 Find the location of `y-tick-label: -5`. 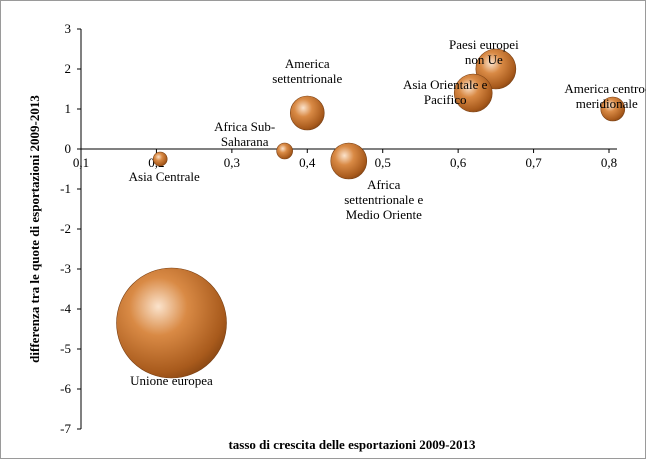

y-tick-label: -5 is located at coordinates (65, 348).